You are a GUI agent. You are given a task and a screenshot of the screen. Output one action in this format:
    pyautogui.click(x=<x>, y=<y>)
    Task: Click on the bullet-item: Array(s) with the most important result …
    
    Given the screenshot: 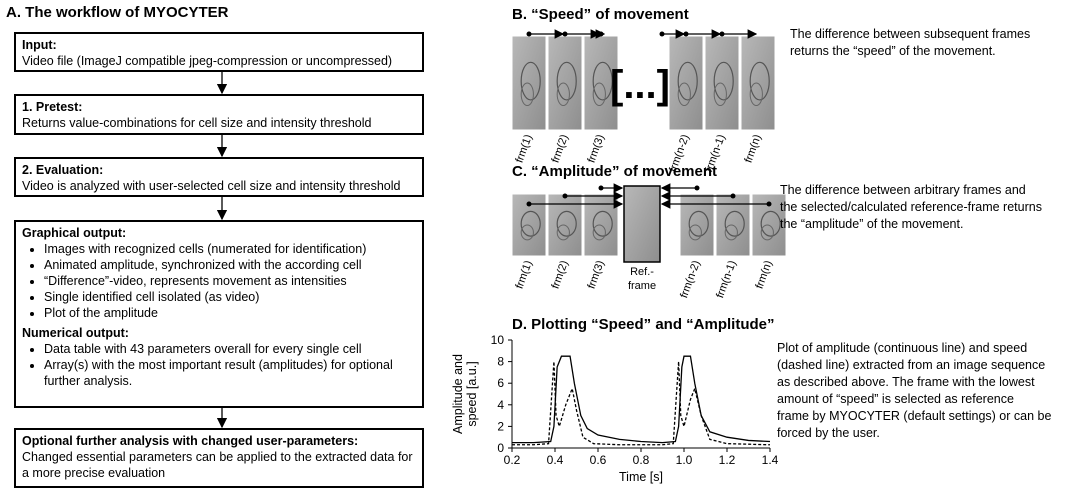 What is the action you would take?
    pyautogui.click(x=230, y=373)
    